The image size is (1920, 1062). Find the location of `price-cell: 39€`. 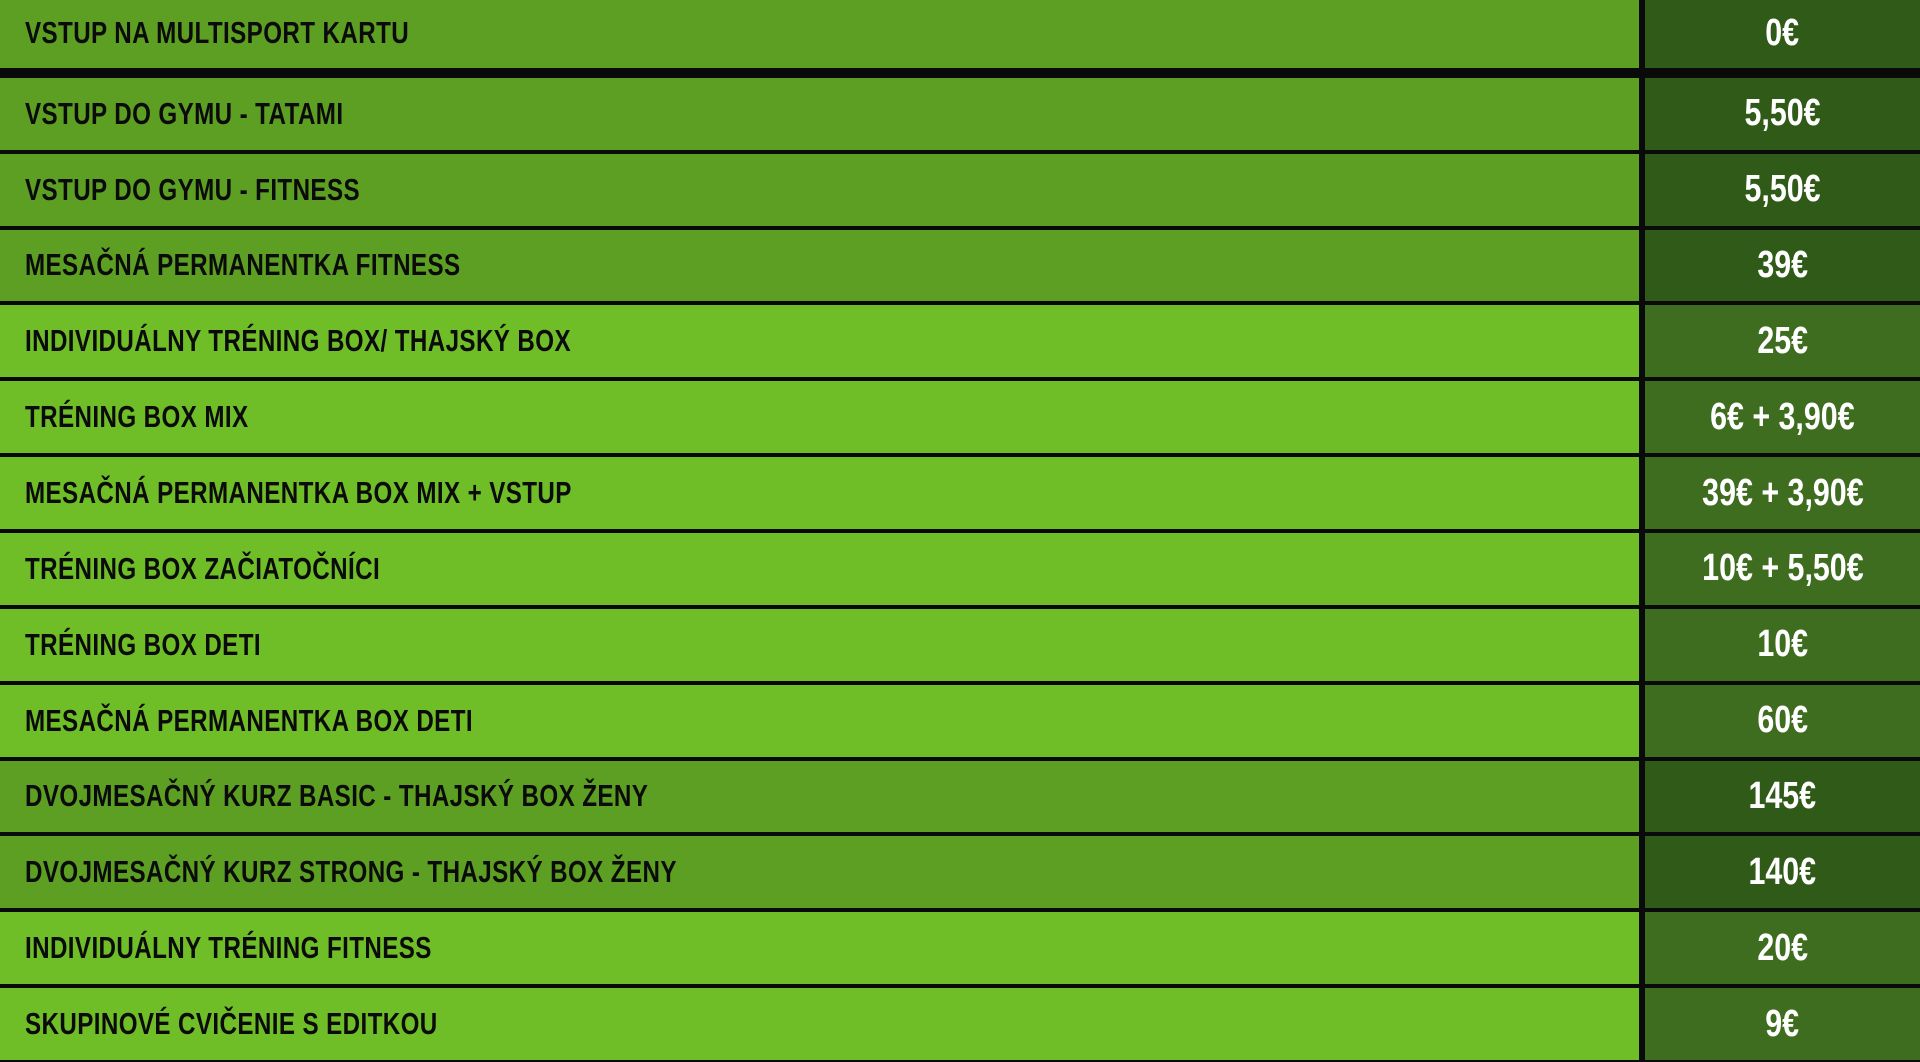

price-cell: 39€ is located at coordinates (1782, 265).